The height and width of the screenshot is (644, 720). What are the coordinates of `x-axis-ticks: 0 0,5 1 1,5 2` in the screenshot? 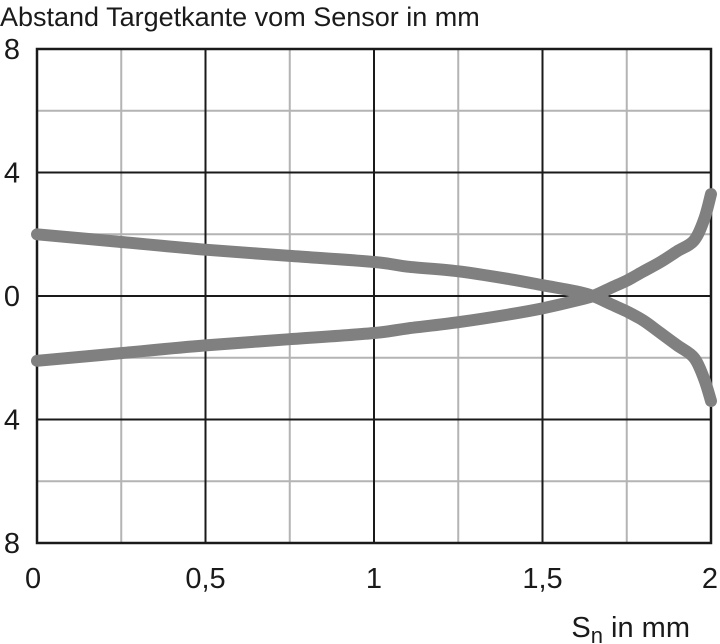 It's located at (371, 579).